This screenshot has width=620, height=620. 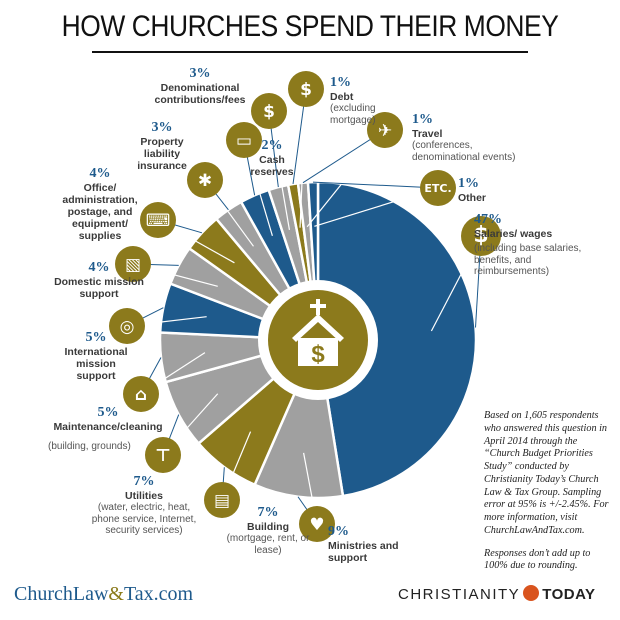 I want to click on pct-utilities: 7%, so click(x=144, y=481).